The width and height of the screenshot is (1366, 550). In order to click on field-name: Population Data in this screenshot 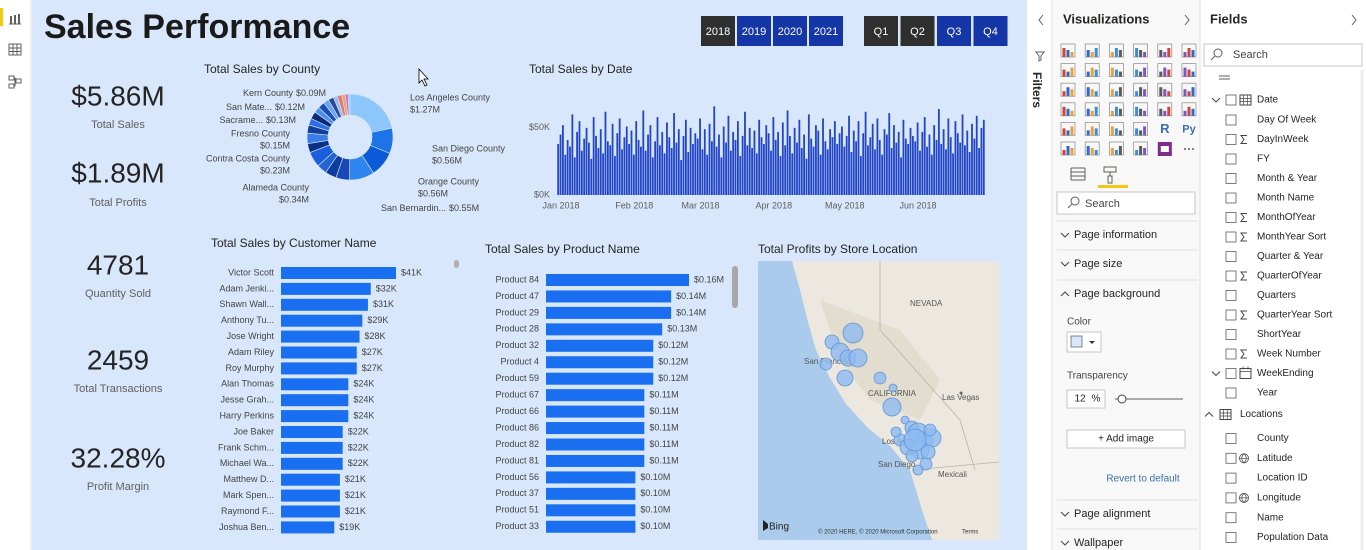, I will do `click(1293, 537)`.